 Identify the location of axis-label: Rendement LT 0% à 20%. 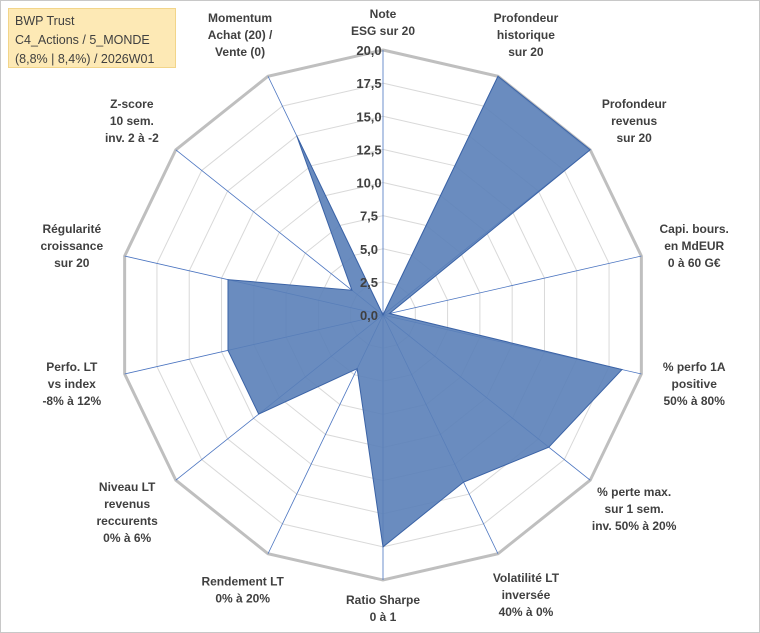
(242, 589).